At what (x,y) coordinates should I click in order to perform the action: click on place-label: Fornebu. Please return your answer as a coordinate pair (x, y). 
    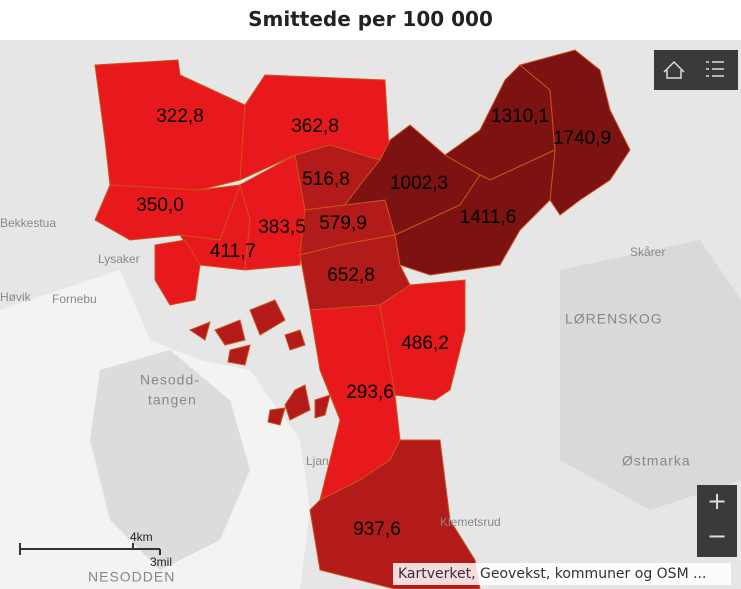
    Looking at the image, I should click on (74, 299).